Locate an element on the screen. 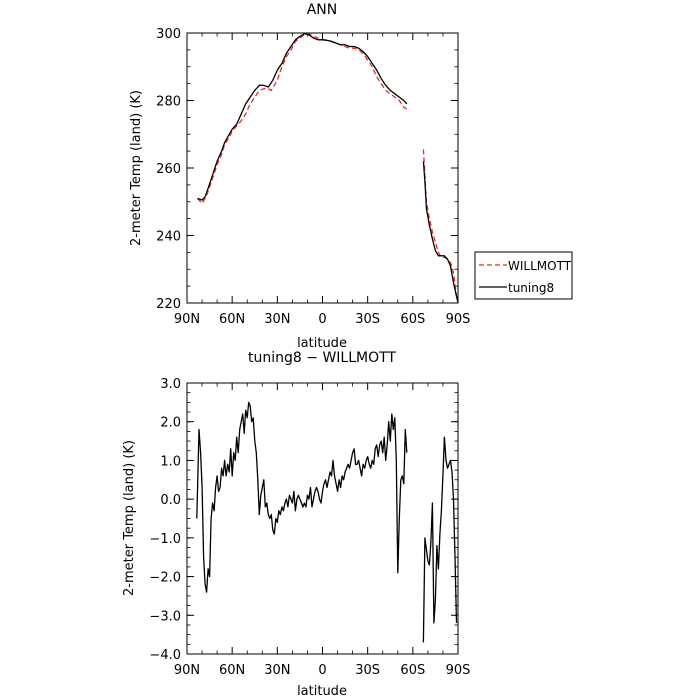 The height and width of the screenshot is (700, 700). legend-box is located at coordinates (523, 275).